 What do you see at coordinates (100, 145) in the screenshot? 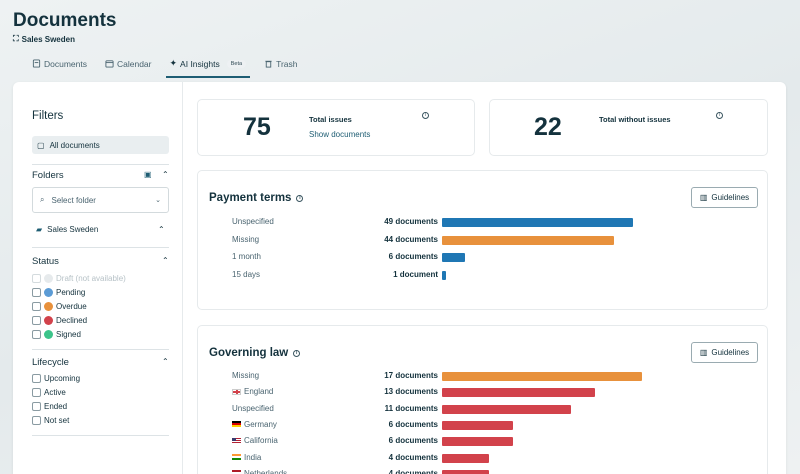
I see `all-documents-button: ▢ All documents` at bounding box center [100, 145].